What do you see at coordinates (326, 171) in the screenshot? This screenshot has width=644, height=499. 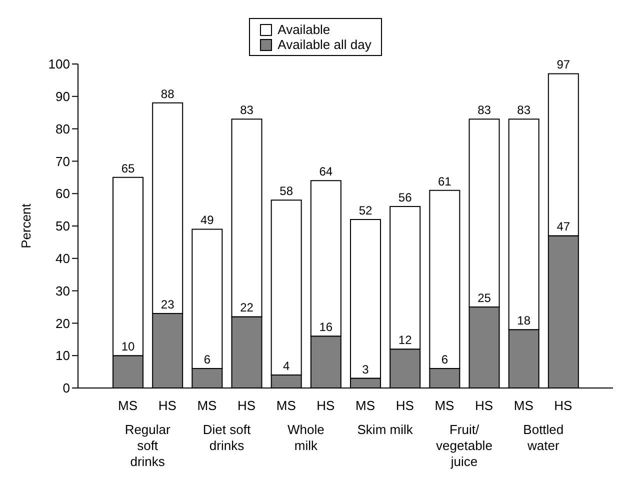 I see `total-label: 64` at bounding box center [326, 171].